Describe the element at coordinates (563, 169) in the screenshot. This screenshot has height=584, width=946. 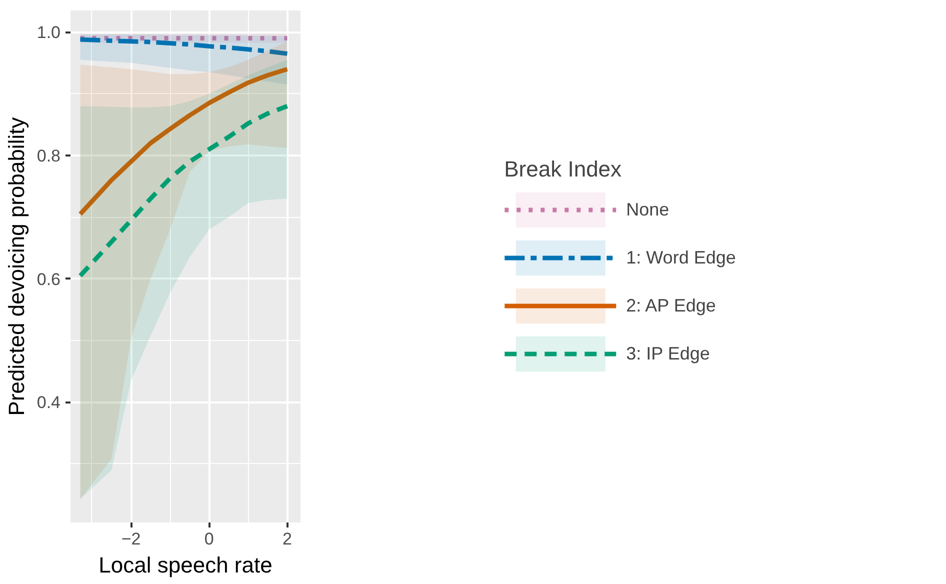
I see `legend-title: Break Index` at that location.